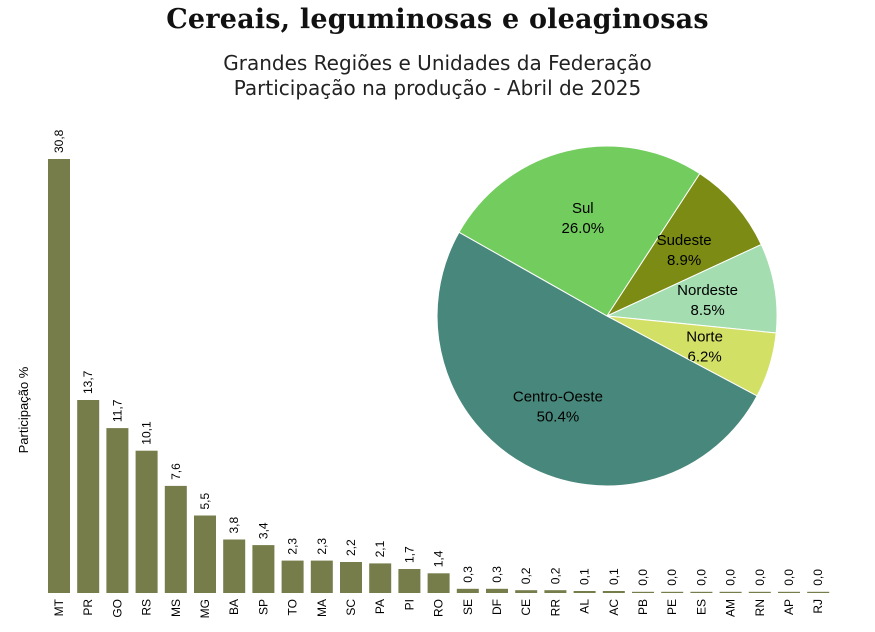 The height and width of the screenshot is (632, 875). What do you see at coordinates (497, 590) in the screenshot?
I see `bar-df` at bounding box center [497, 590].